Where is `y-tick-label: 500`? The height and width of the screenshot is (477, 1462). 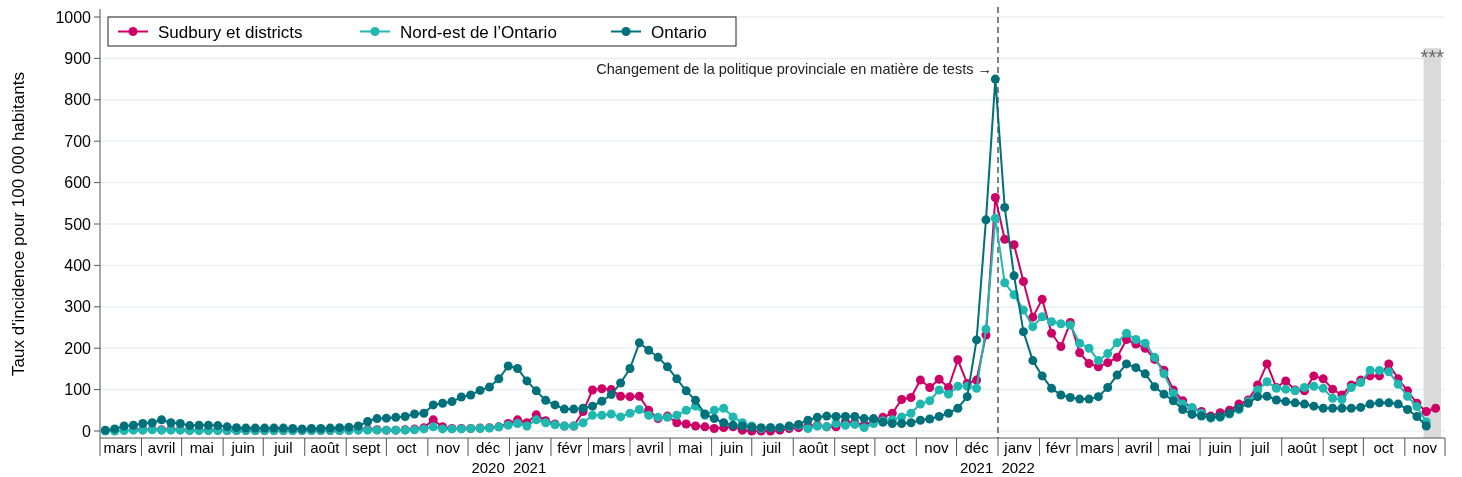 y-tick-label: 500 is located at coordinates (78, 224).